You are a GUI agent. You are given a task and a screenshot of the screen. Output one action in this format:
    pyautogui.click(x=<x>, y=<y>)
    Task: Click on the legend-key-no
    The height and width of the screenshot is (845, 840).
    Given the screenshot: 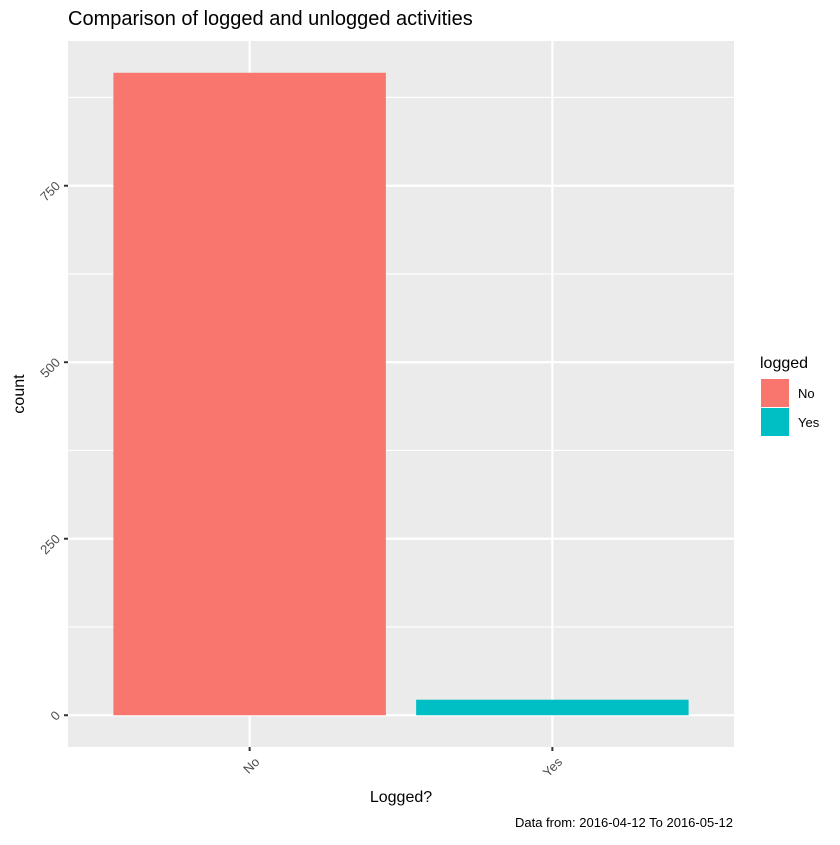 What is the action you would take?
    pyautogui.click(x=775, y=393)
    